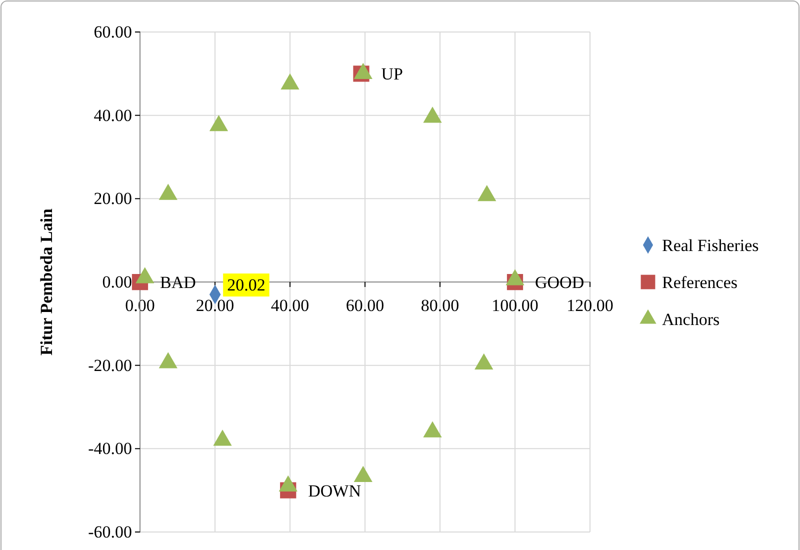 The height and width of the screenshot is (550, 800). I want to click on x-tick-label: 60.00, so click(365, 306).